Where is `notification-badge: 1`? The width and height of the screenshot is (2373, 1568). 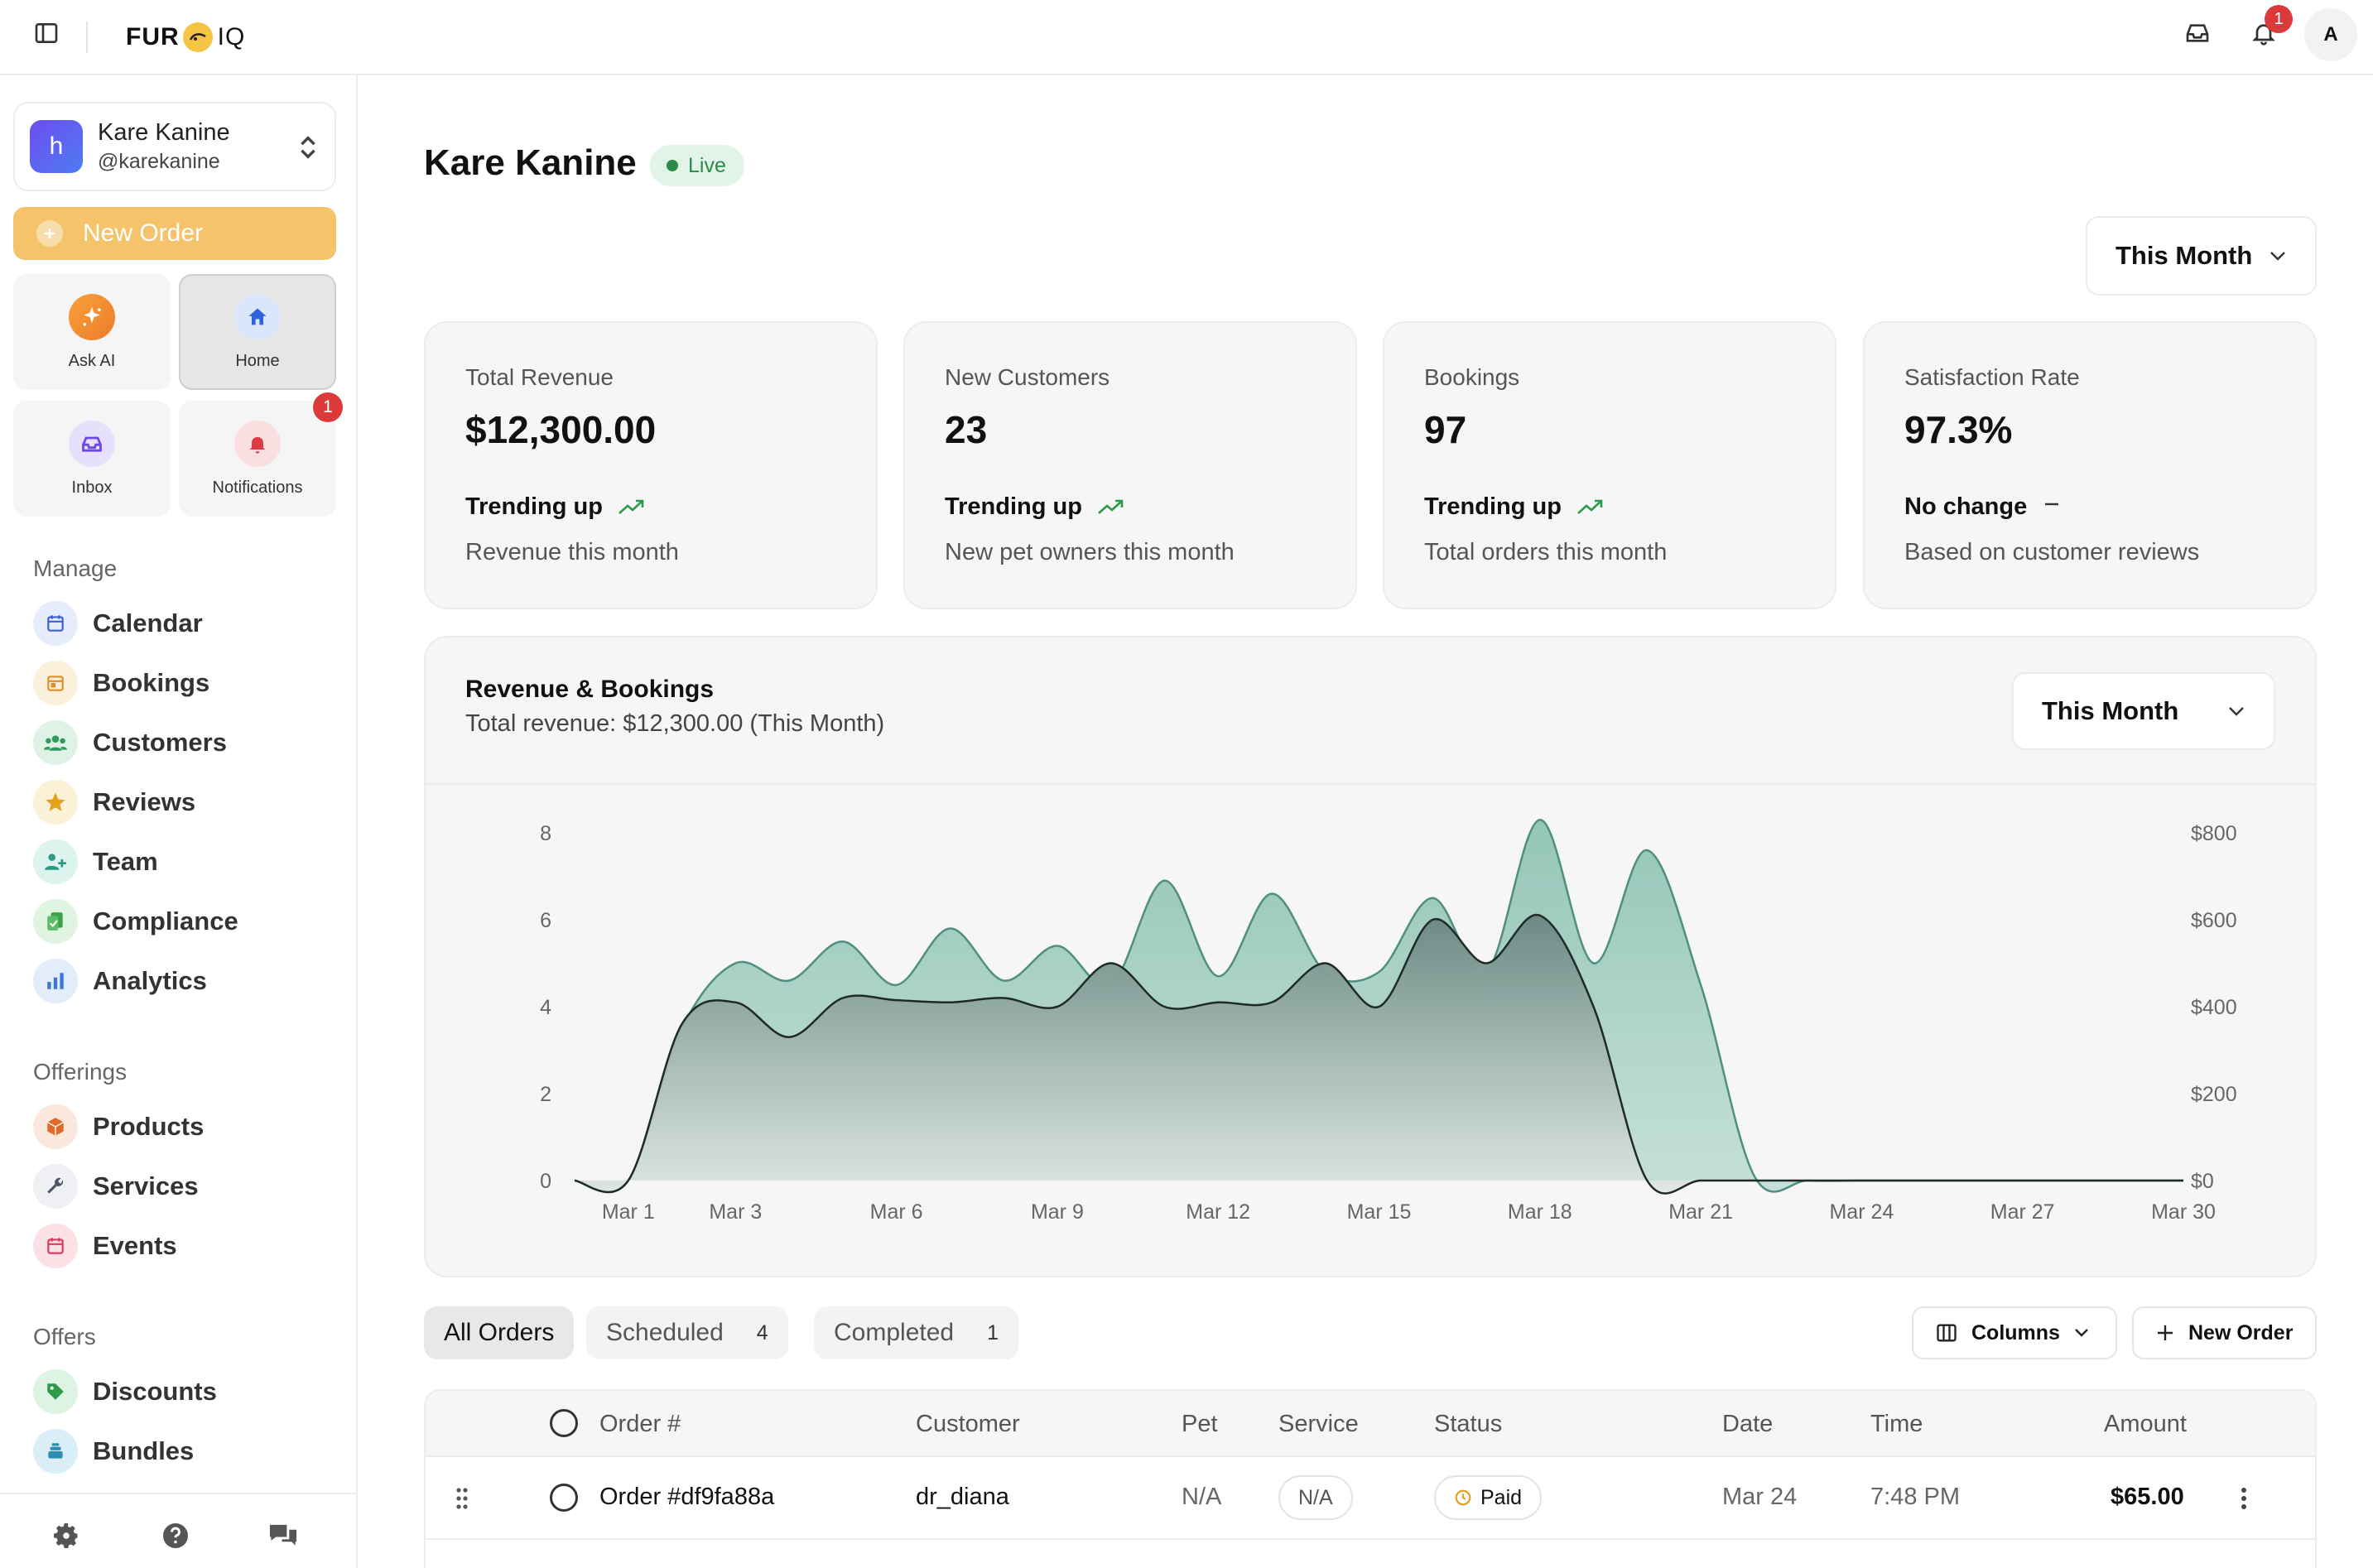 notification-badge: 1 is located at coordinates (2279, 19).